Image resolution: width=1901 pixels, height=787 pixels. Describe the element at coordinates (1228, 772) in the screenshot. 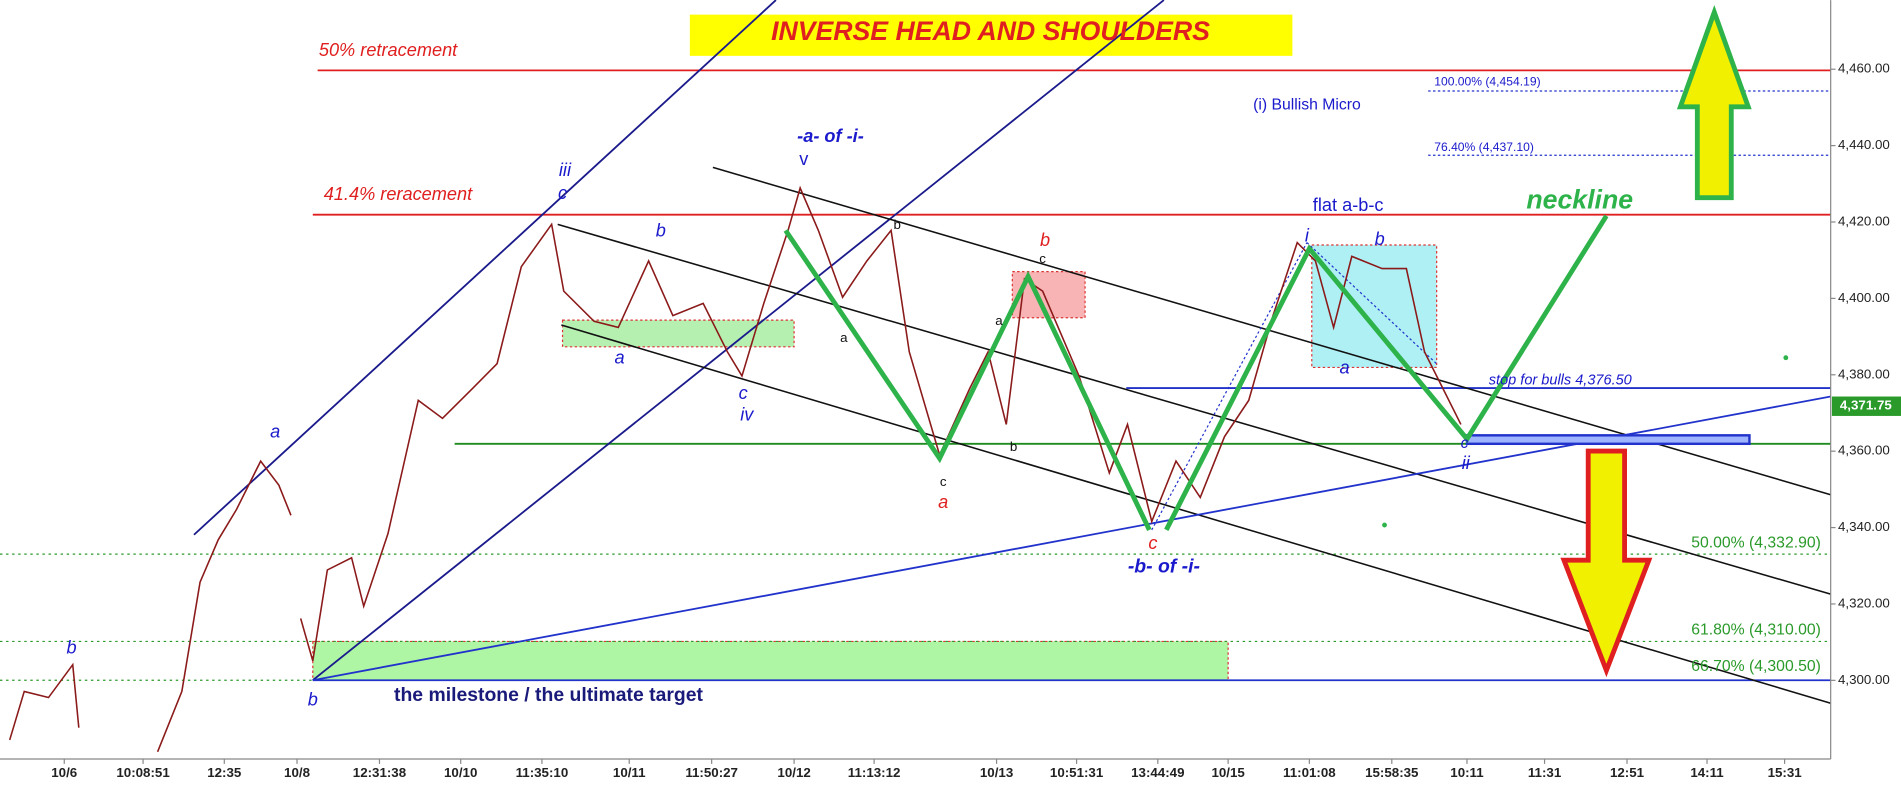

I see `x-tick-label: 10/15` at that location.